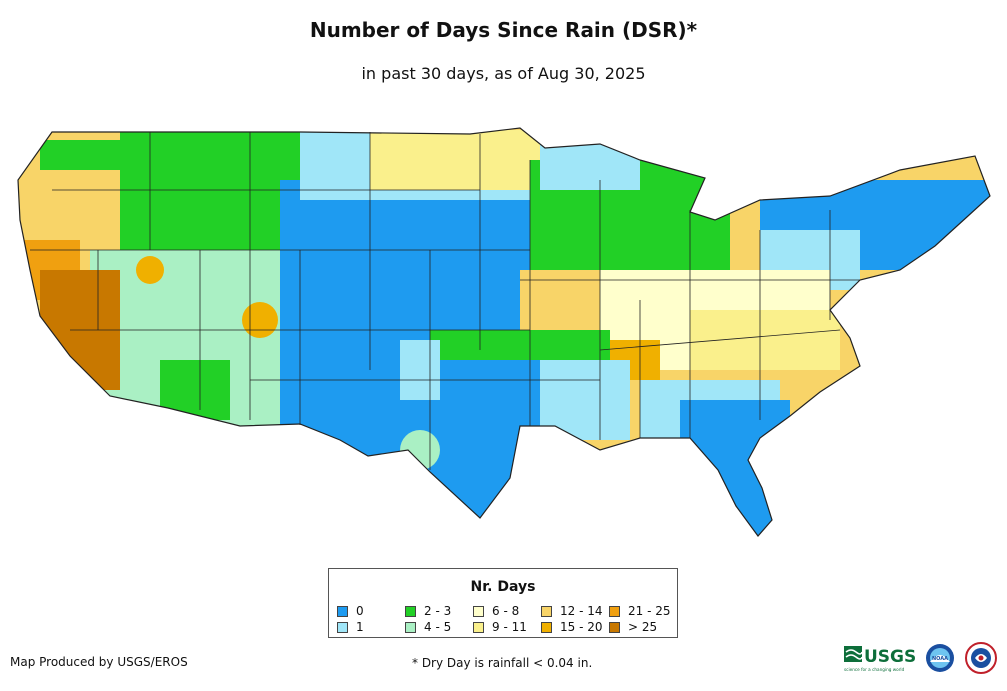  Describe the element at coordinates (360, 611) in the screenshot. I see `legend-label: 0` at that location.